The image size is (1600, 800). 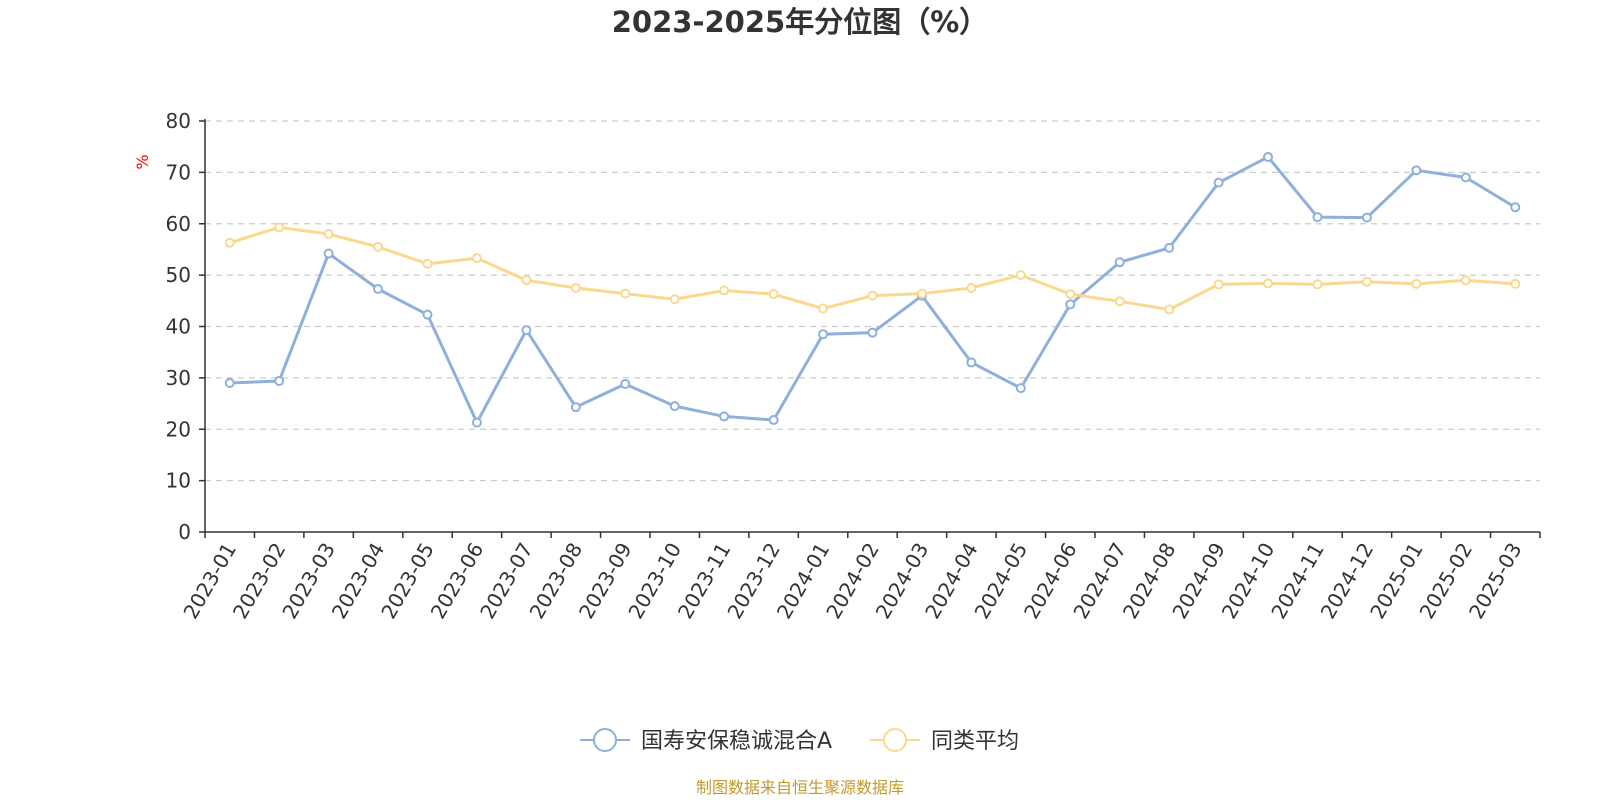 I want to click on legend-item-2: 同类平均, so click(x=944, y=741).